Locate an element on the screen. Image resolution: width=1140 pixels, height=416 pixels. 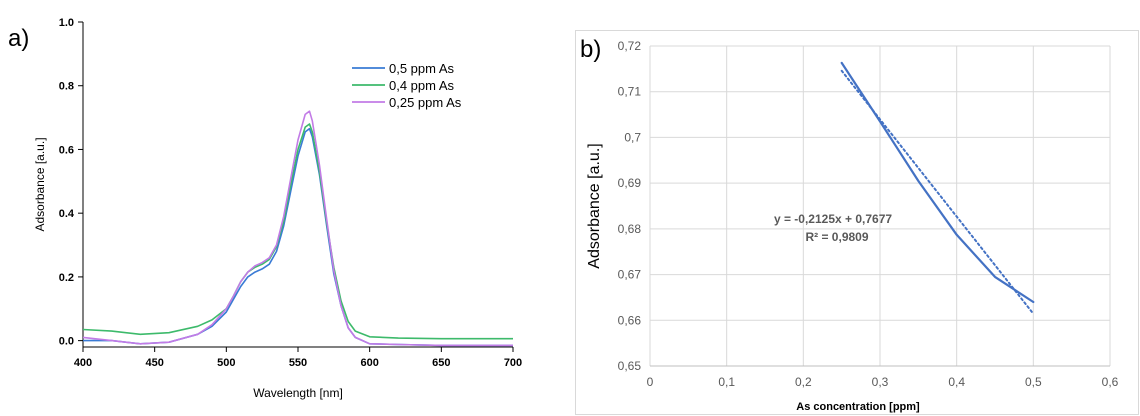
y-tick-label: 0,68 is located at coordinates (630, 229).